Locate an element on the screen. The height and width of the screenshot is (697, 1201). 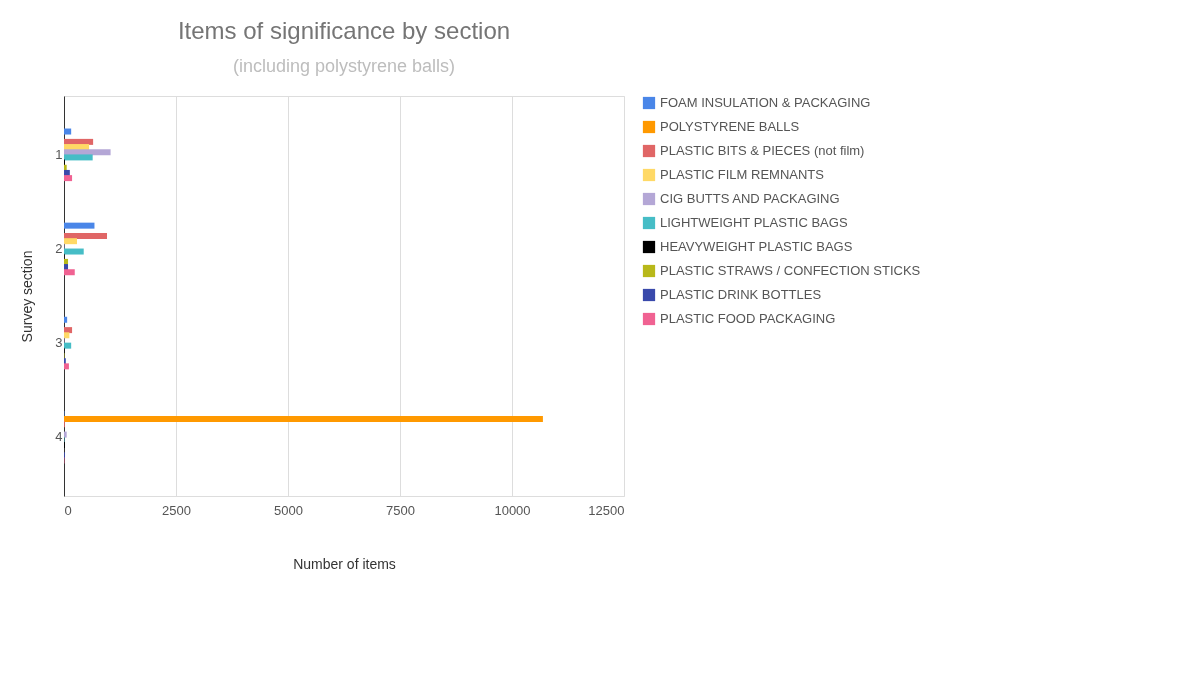
x-tick-label: 7500 is located at coordinates (400, 510).